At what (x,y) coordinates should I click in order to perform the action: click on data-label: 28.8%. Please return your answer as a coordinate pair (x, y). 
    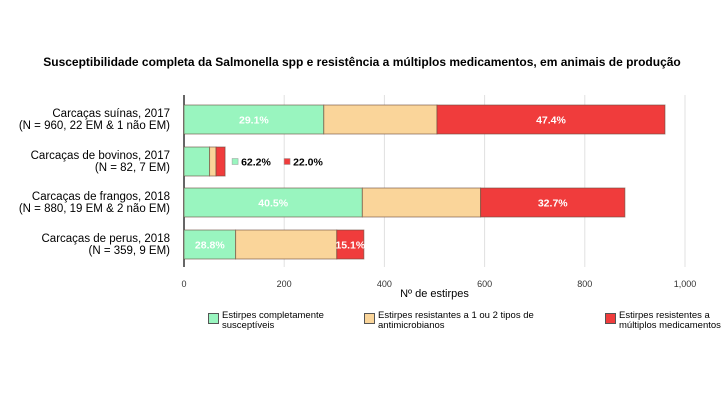
    Looking at the image, I should click on (210, 246).